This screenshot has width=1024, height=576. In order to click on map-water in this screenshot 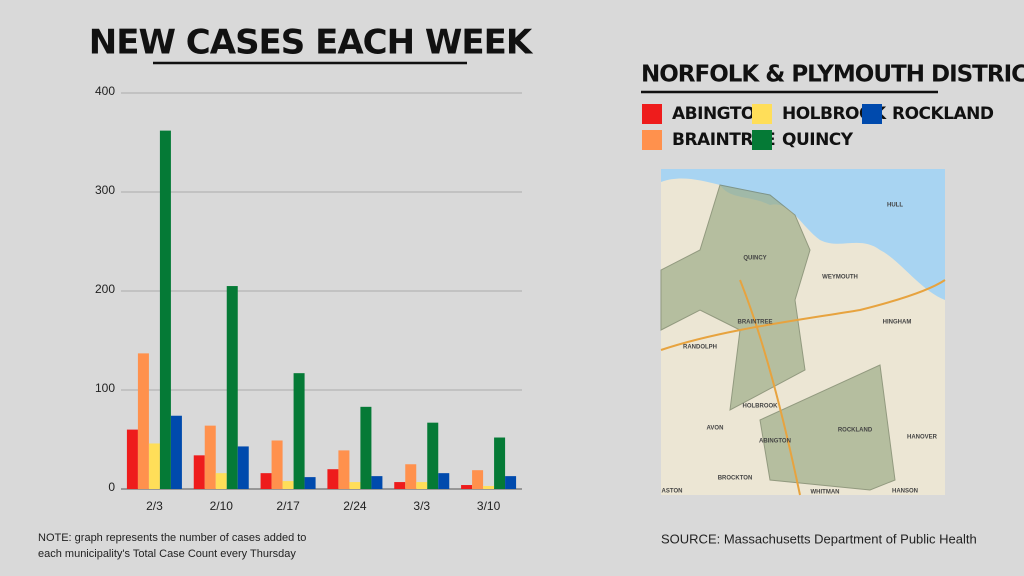, I will do `click(803, 234)`.